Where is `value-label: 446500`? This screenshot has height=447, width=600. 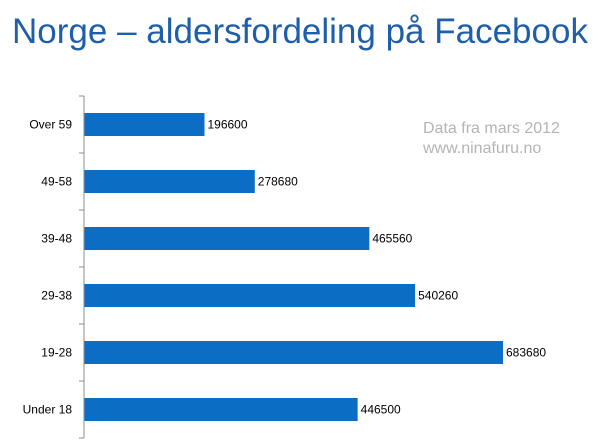 value-label: 446500 is located at coordinates (381, 410).